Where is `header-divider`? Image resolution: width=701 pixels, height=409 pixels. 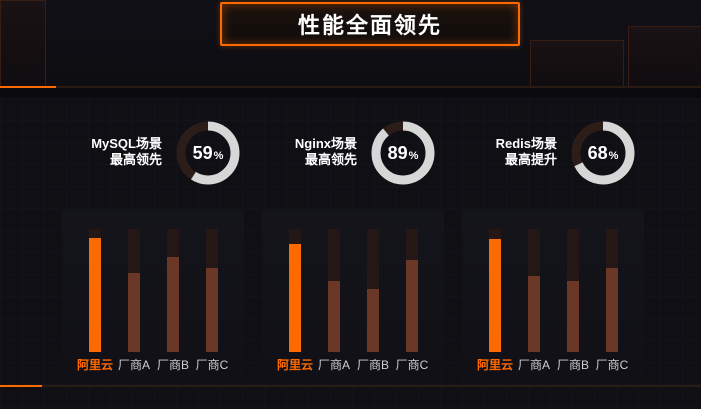 header-divider is located at coordinates (350, 87).